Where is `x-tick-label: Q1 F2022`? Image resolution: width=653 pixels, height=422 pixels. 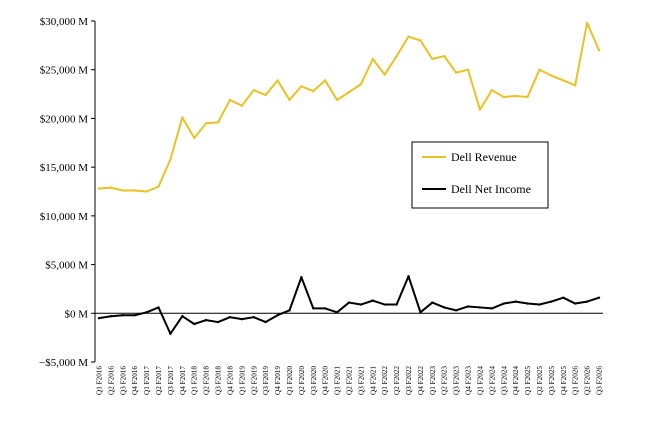 x-tick-label: Q1 F2022 is located at coordinates (385, 380).